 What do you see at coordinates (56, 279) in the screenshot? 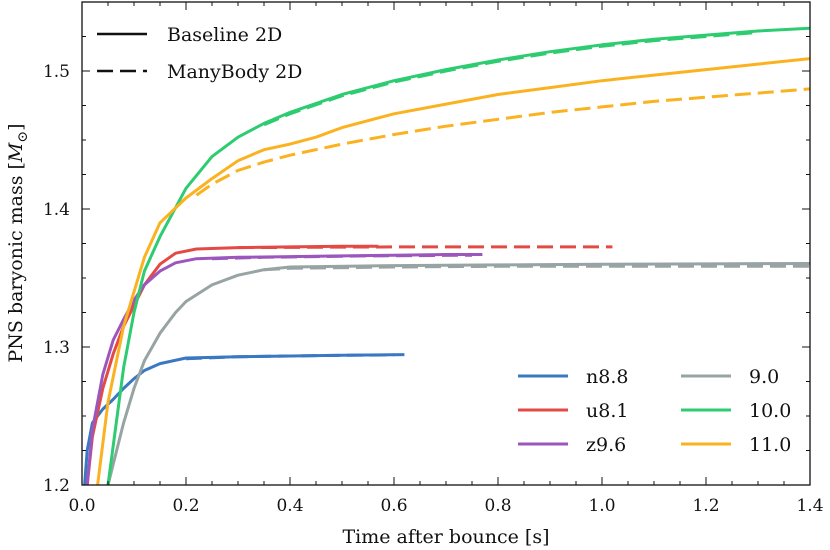
I see `y-tick-labels: 1.2 1.3 1.4 1.5` at bounding box center [56, 279].